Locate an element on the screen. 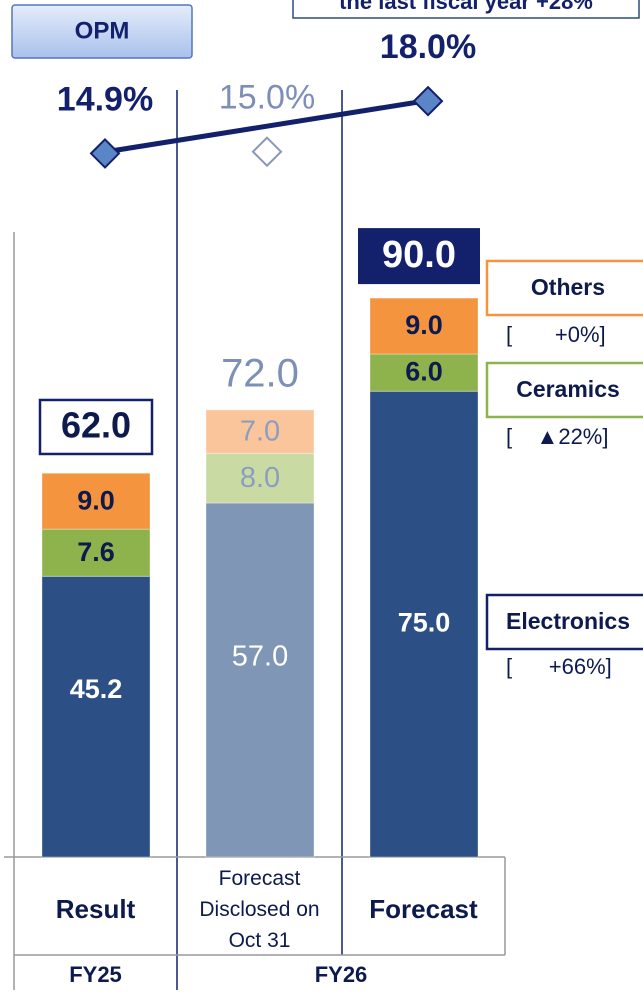 The height and width of the screenshot is (995, 643). annotation: the last fiscal year +28% is located at coordinates (466, 7).